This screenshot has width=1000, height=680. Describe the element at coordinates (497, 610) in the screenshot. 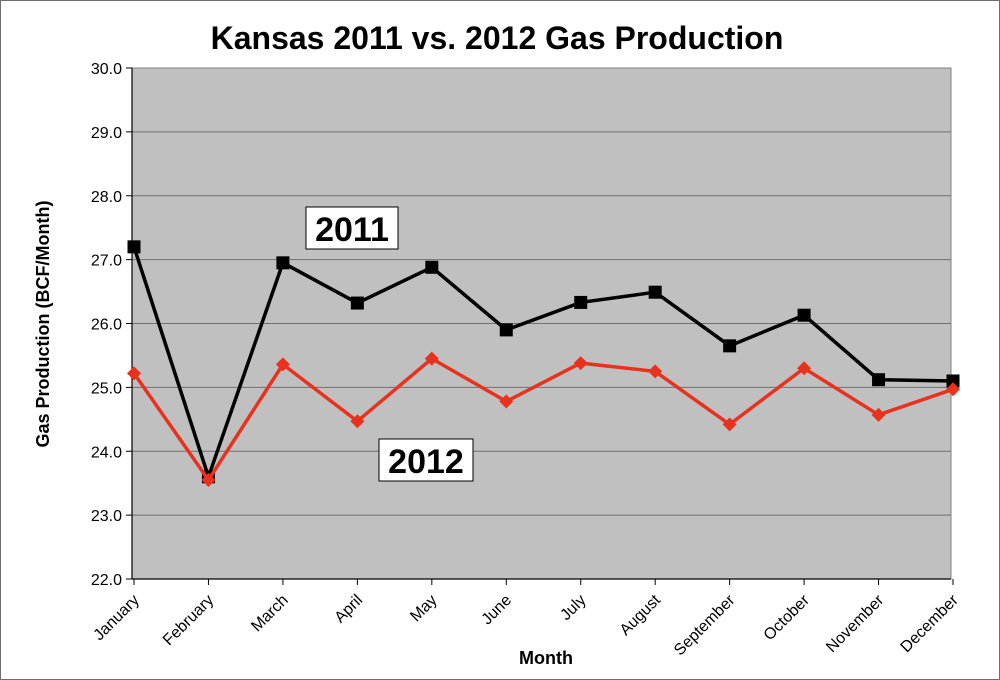

I see `x-tick-label: June` at that location.